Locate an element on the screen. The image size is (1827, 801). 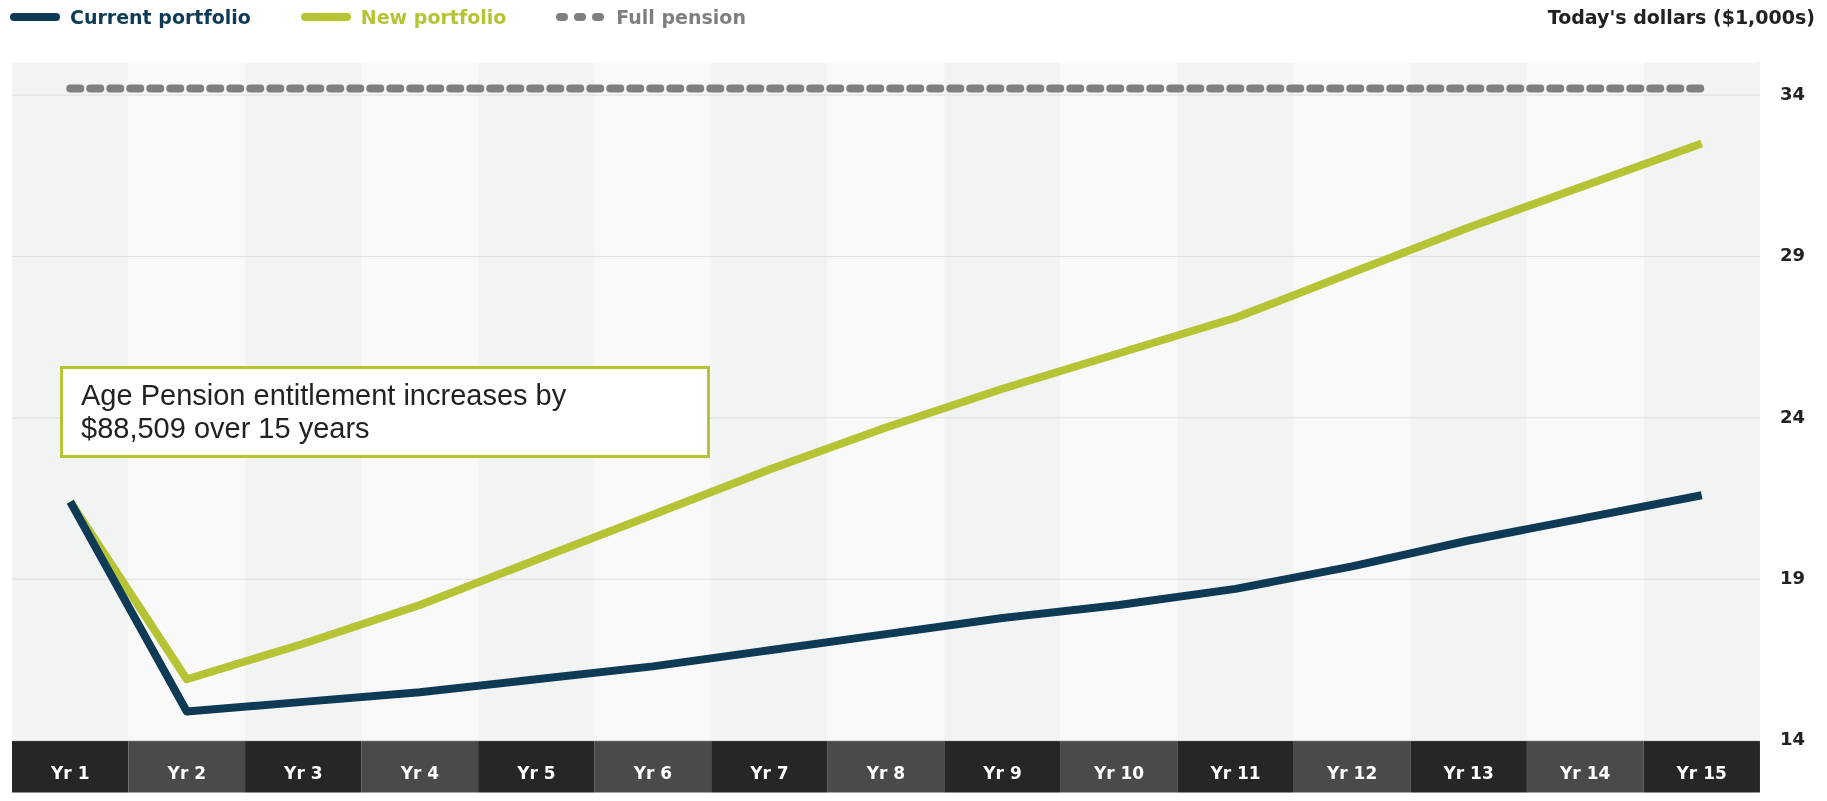
x-tick-label: Yr 2 is located at coordinates (186, 773).